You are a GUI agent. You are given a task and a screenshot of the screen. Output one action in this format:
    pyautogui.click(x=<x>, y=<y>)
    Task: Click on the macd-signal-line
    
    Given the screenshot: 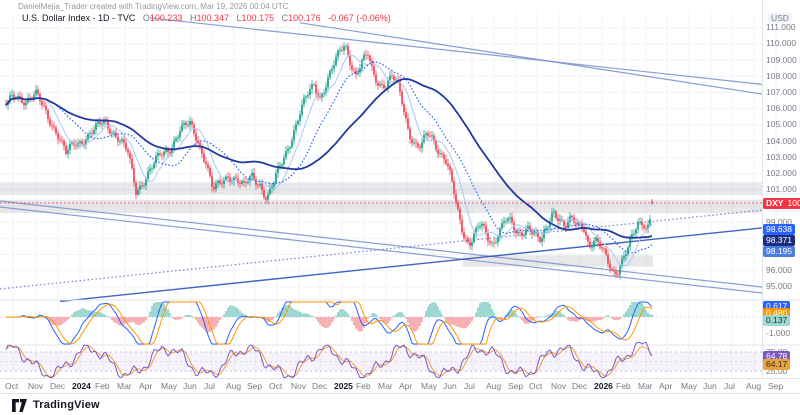 What is the action you would take?
    pyautogui.click(x=329, y=323)
    